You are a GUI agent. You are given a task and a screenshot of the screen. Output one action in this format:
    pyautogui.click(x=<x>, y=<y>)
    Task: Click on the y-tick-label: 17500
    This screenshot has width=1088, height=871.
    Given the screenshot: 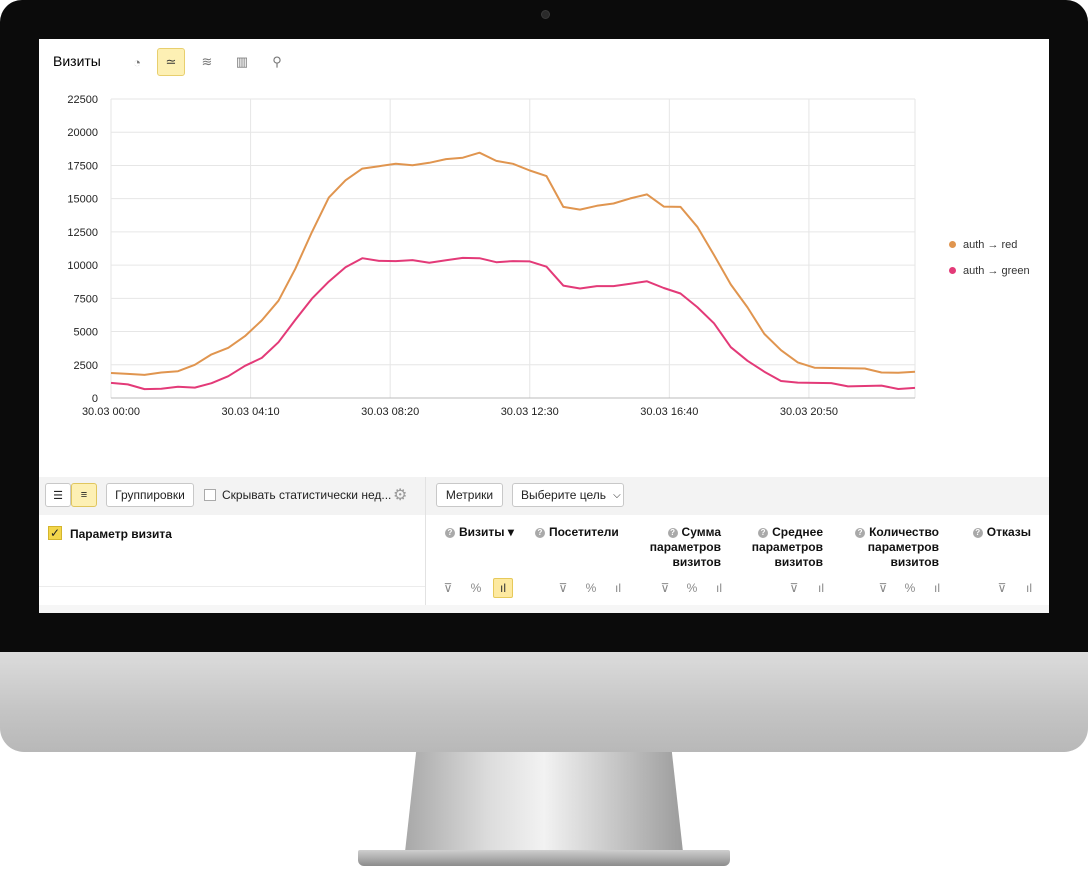 What is the action you would take?
    pyautogui.click(x=82, y=166)
    